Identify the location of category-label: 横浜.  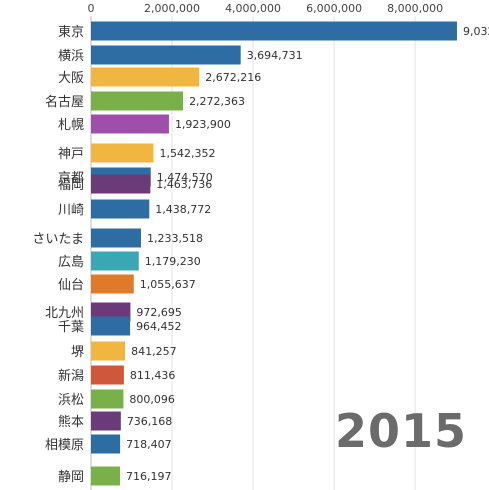
(71, 56).